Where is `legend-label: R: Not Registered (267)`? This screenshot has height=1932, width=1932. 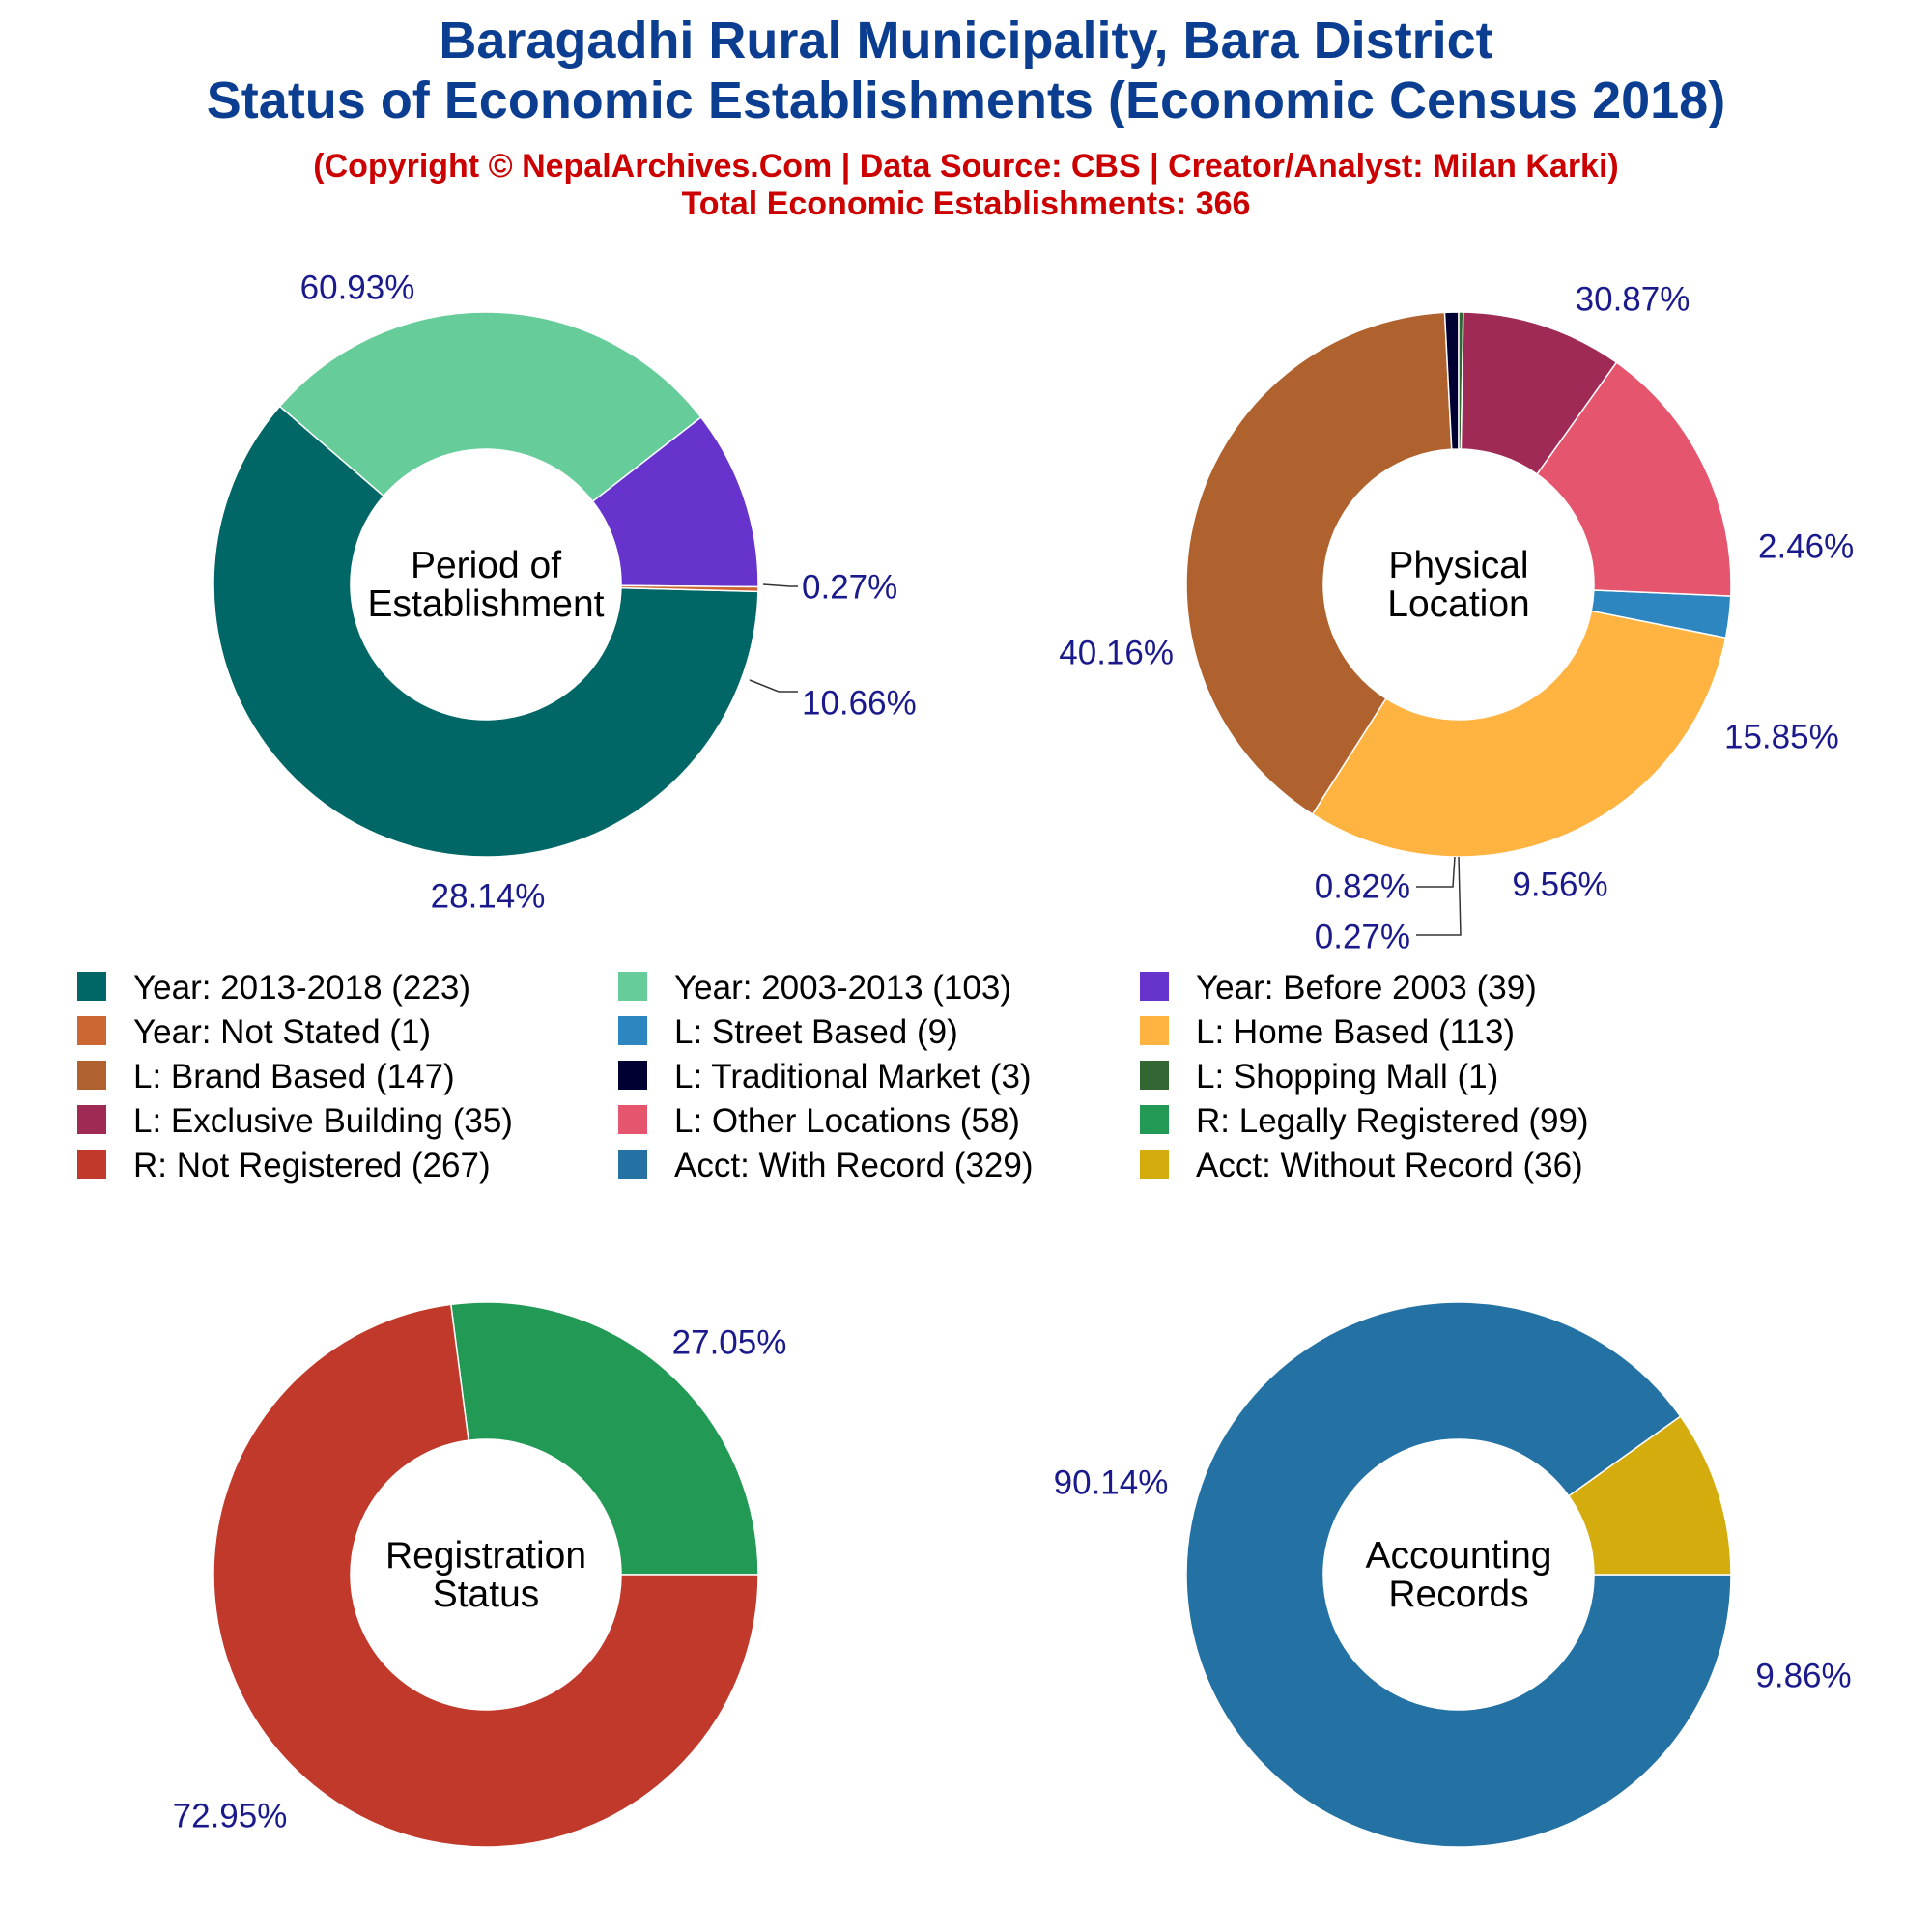
legend-label: R: Not Registered (267) is located at coordinates (312, 1165).